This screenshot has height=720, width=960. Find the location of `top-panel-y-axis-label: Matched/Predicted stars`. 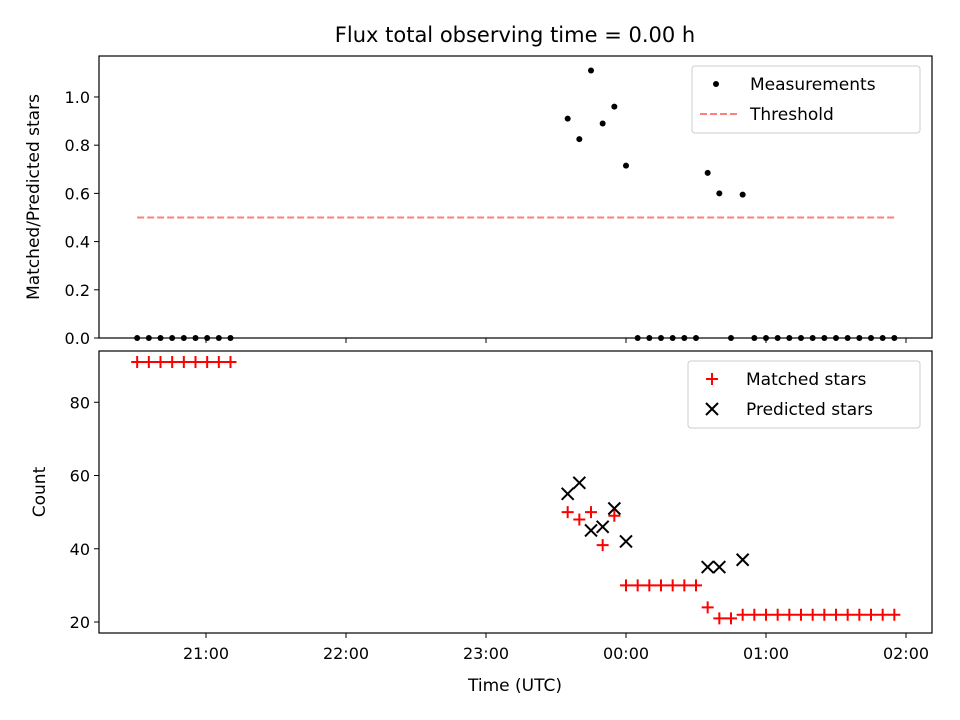

top-panel-y-axis-label: Matched/Predicted stars is located at coordinates (34, 197).